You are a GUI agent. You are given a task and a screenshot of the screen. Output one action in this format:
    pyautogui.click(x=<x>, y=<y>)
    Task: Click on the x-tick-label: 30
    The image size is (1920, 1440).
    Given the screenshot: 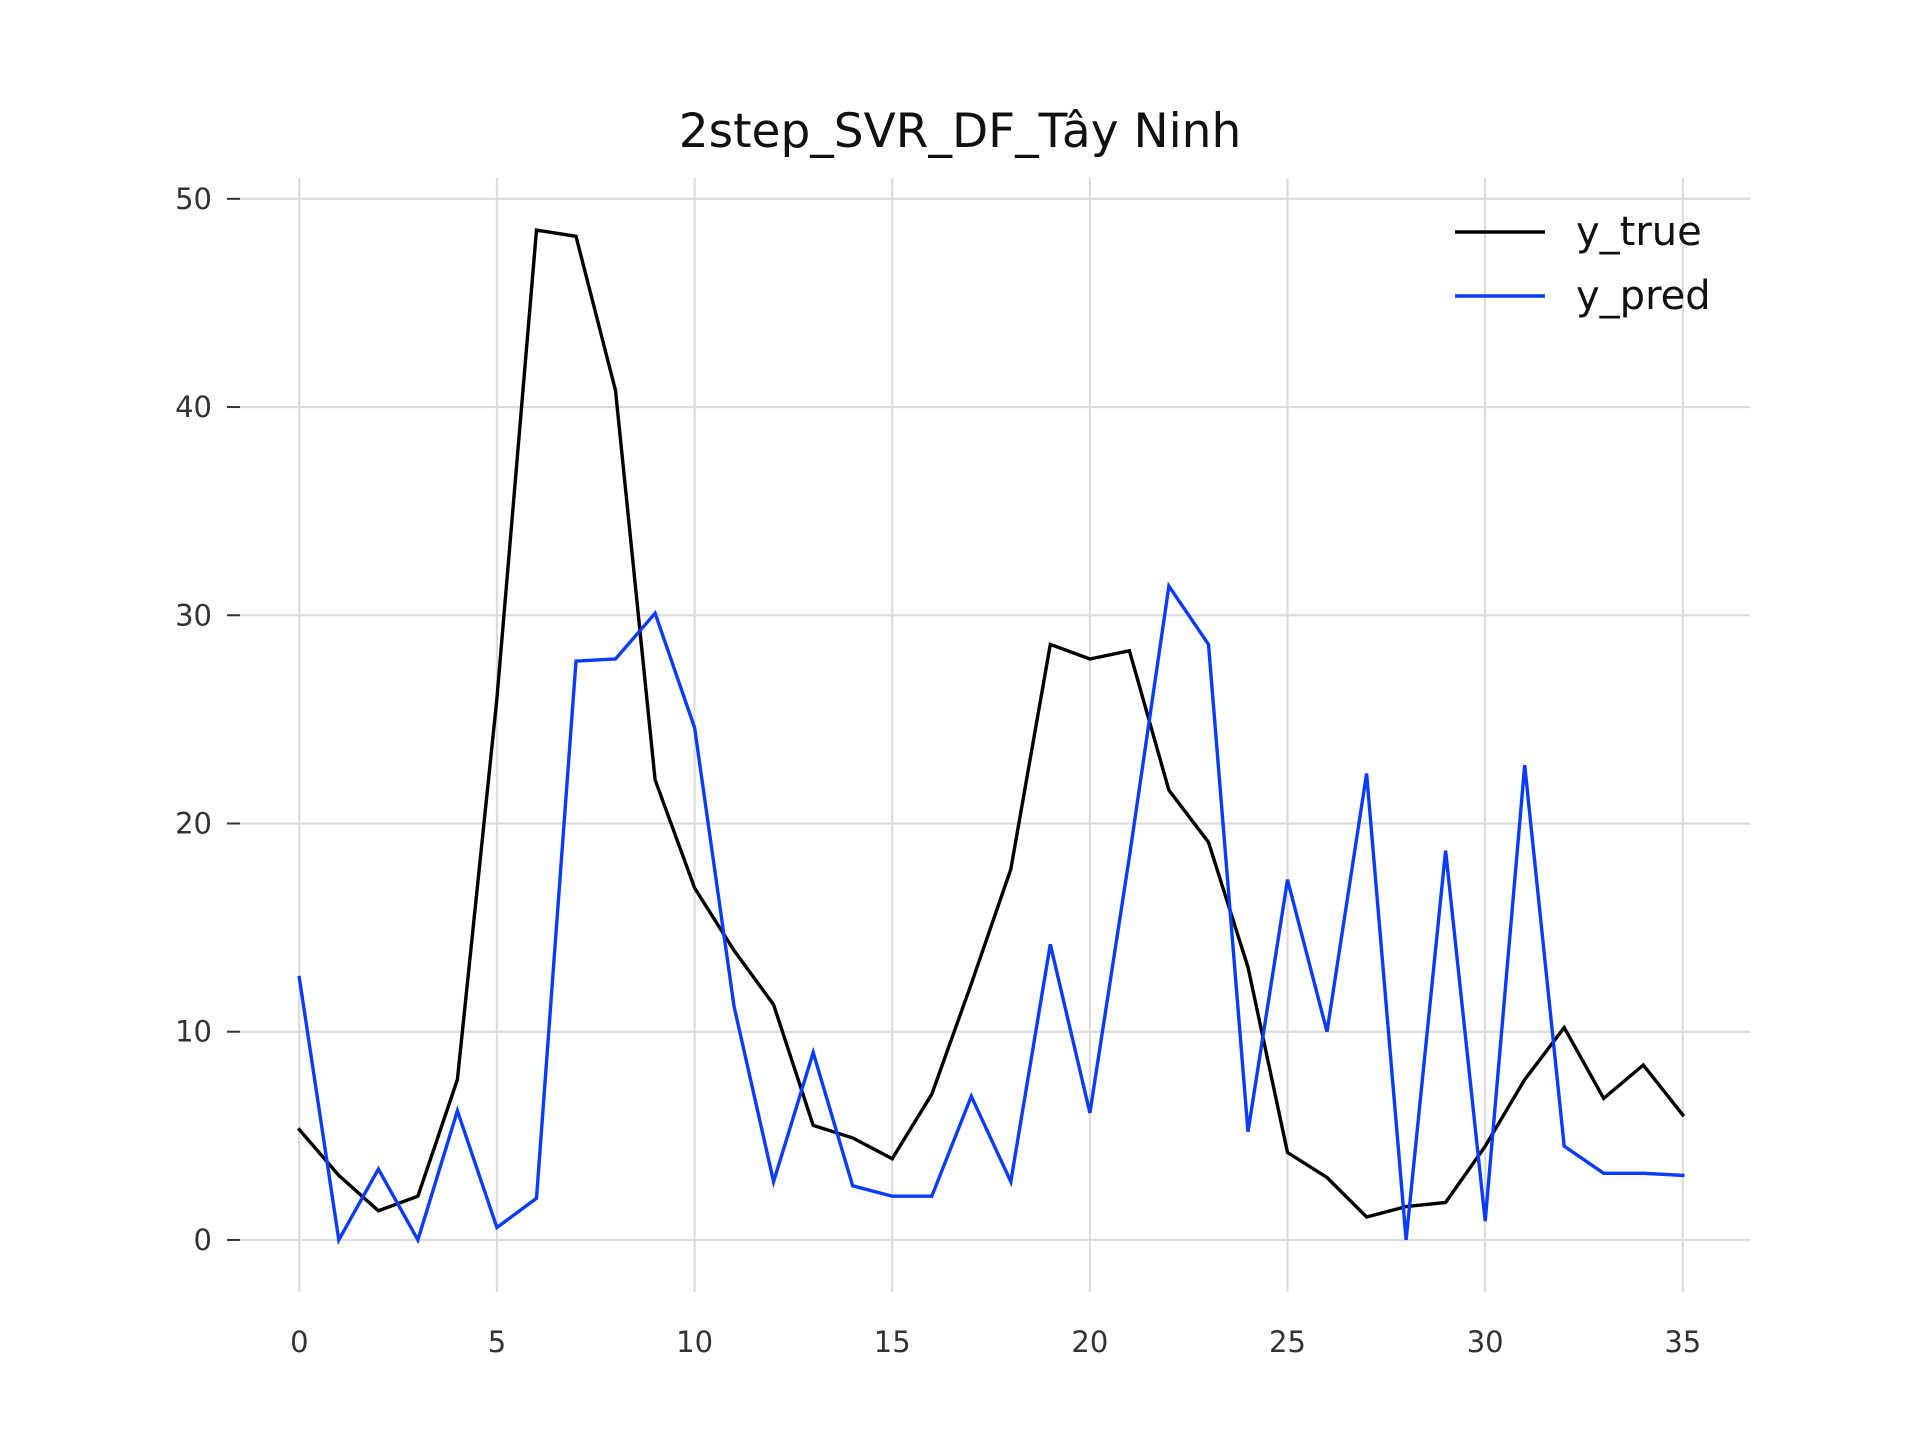 What is the action you would take?
    pyautogui.click(x=1485, y=1342)
    